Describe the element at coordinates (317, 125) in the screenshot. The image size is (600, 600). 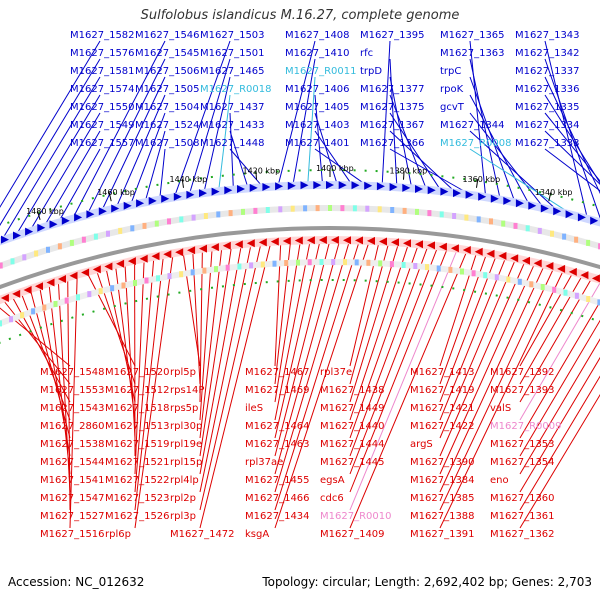
I see `gene-label-m1627-1403: M1627_1403` at that location.